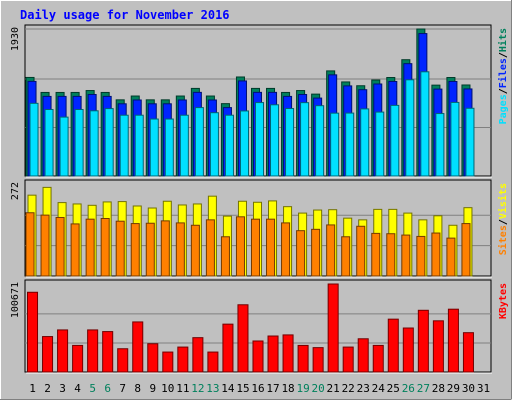  What do you see at coordinates (165, 248) in the screenshot?
I see `bar-sites-10-body` at bounding box center [165, 248].